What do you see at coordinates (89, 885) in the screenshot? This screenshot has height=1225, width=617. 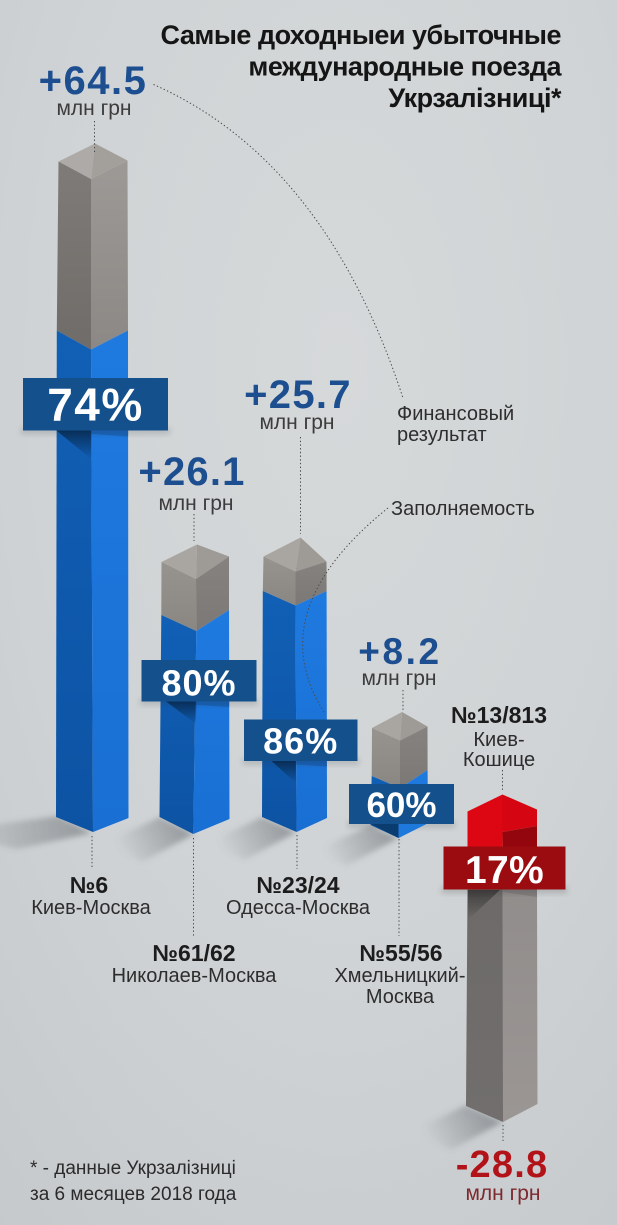 I see `svg-text: №6` at bounding box center [89, 885].